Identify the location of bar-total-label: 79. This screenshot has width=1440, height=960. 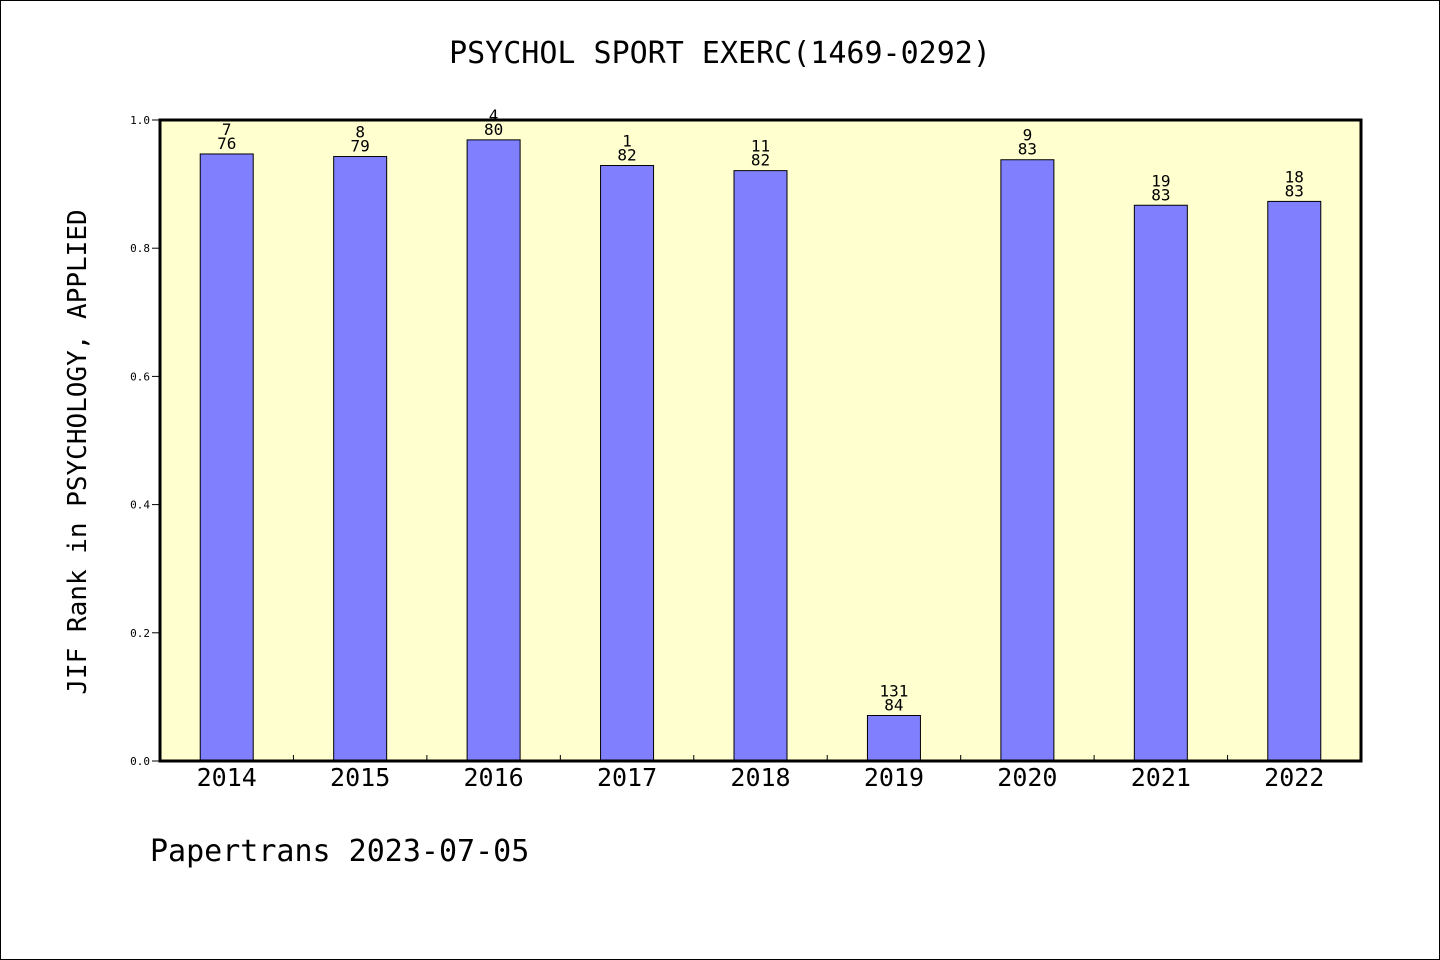
(360, 146).